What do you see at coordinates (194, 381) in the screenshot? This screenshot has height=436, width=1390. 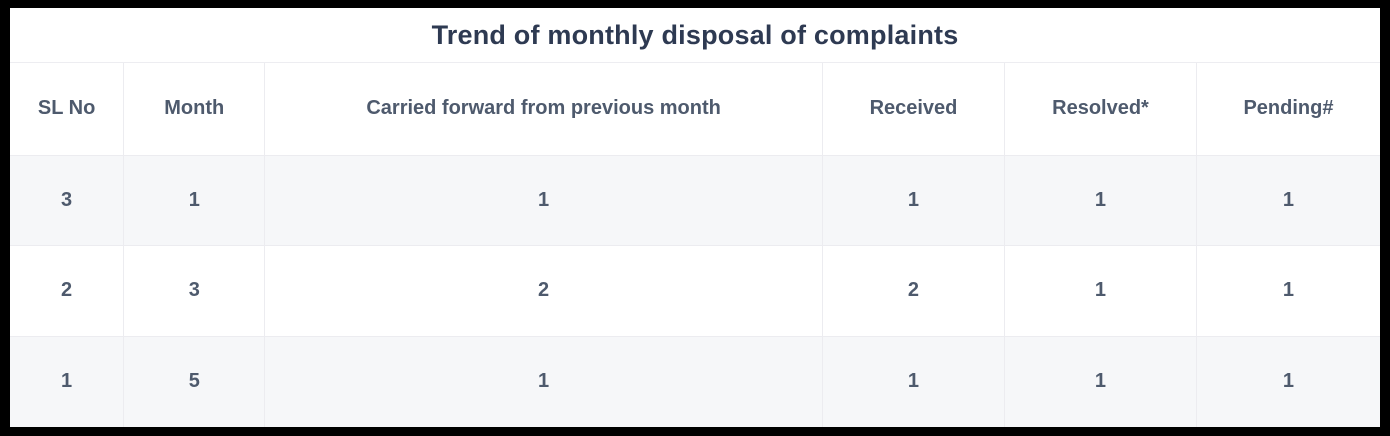 I see `cell-month: 5` at bounding box center [194, 381].